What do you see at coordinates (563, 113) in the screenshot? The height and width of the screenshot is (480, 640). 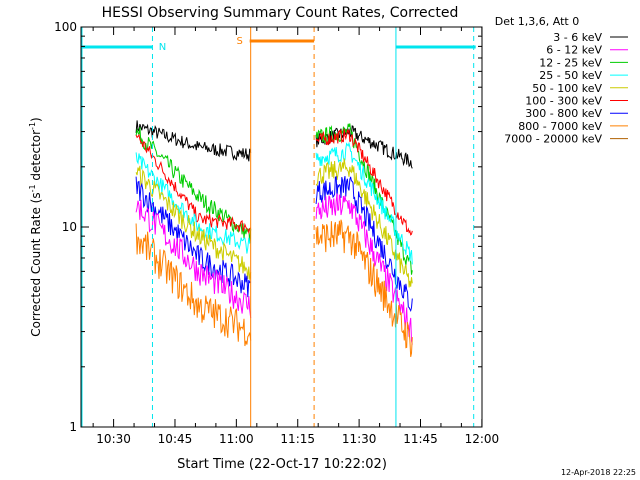 I see `legend-entry-label: 300 - 800 keV` at bounding box center [563, 113].